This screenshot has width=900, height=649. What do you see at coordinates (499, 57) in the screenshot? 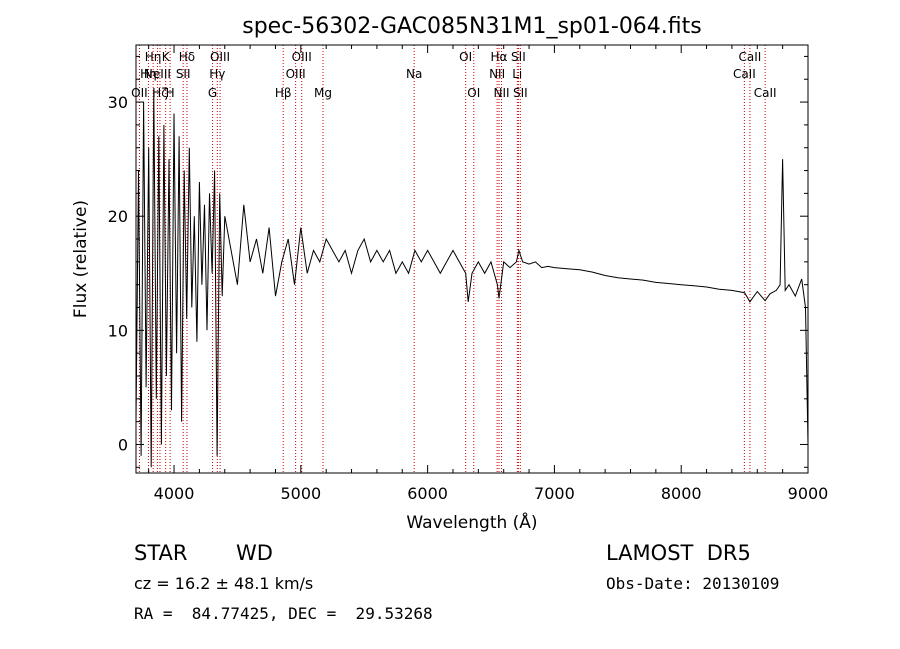
I see `line-marker-label: Hα` at bounding box center [499, 57].